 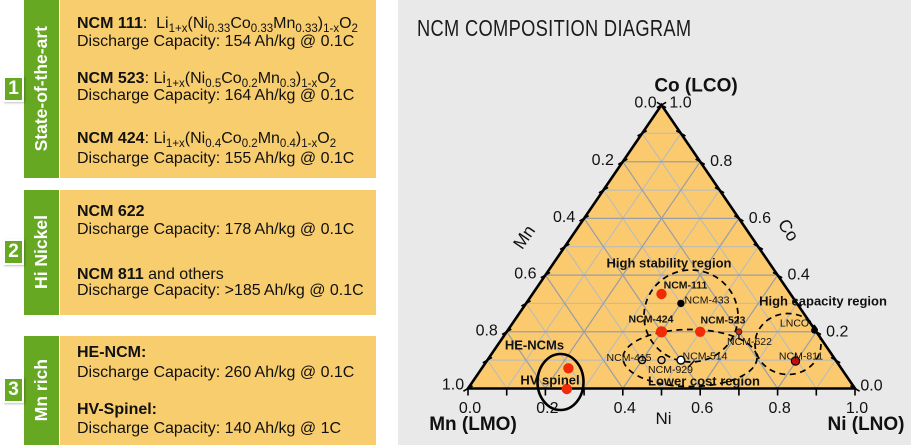 I want to click on svg-text: NCM-514, so click(x=705, y=357).